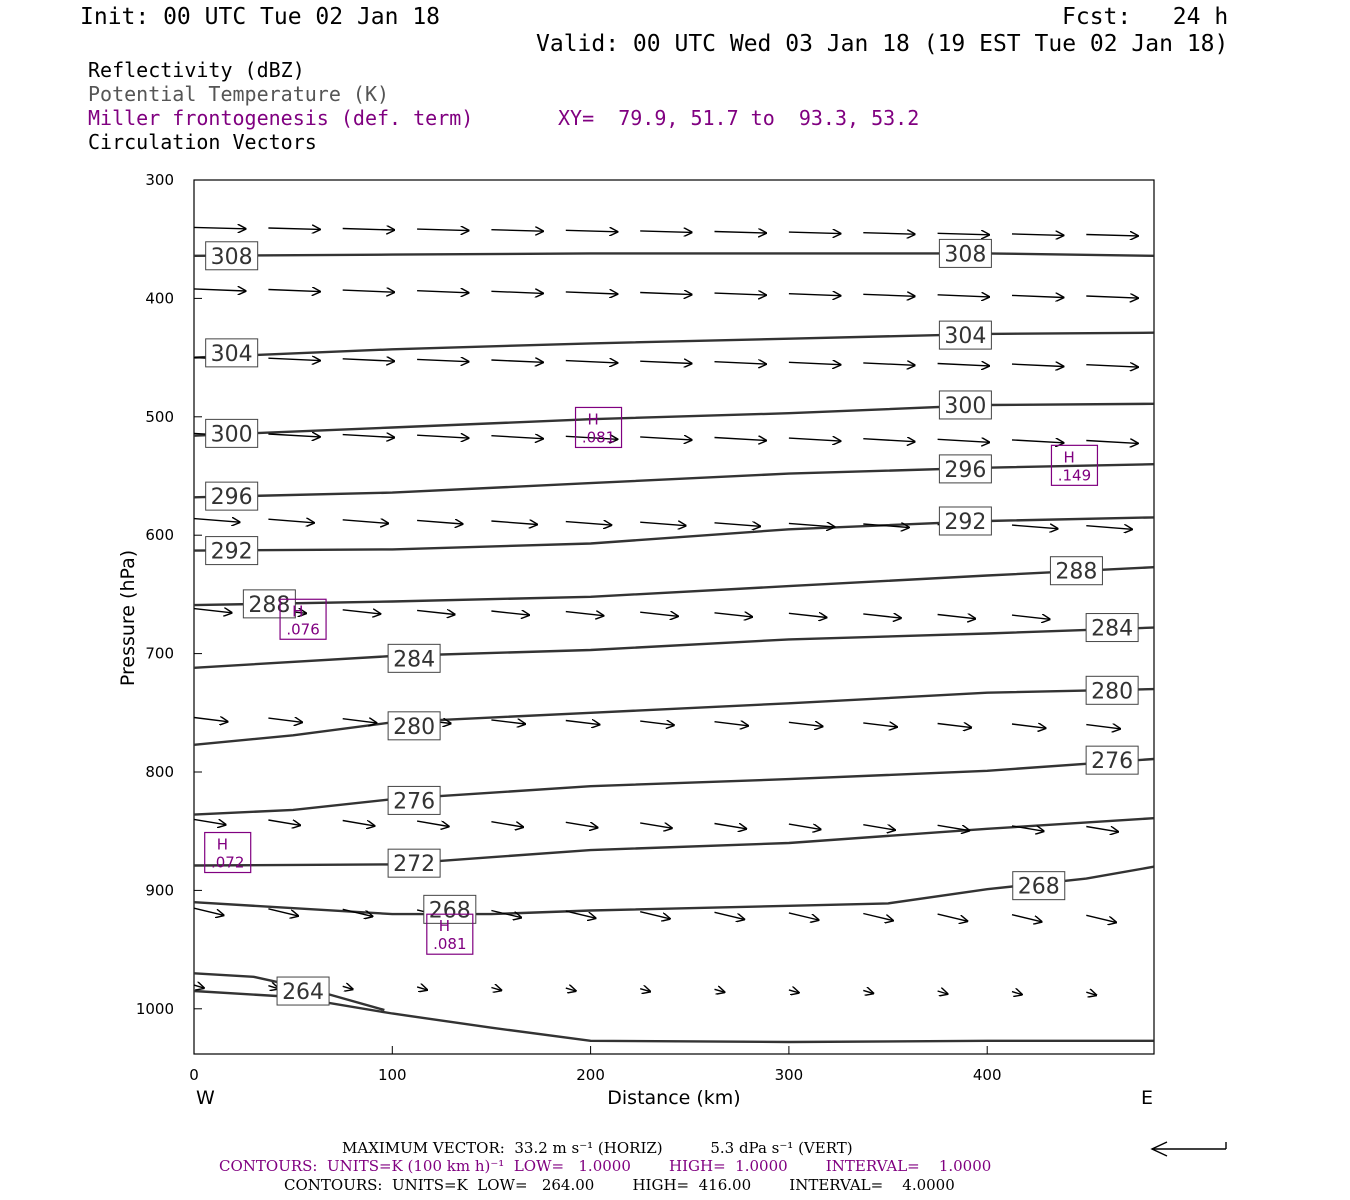  I want to click on y-tick-label: 700, so click(159, 654).